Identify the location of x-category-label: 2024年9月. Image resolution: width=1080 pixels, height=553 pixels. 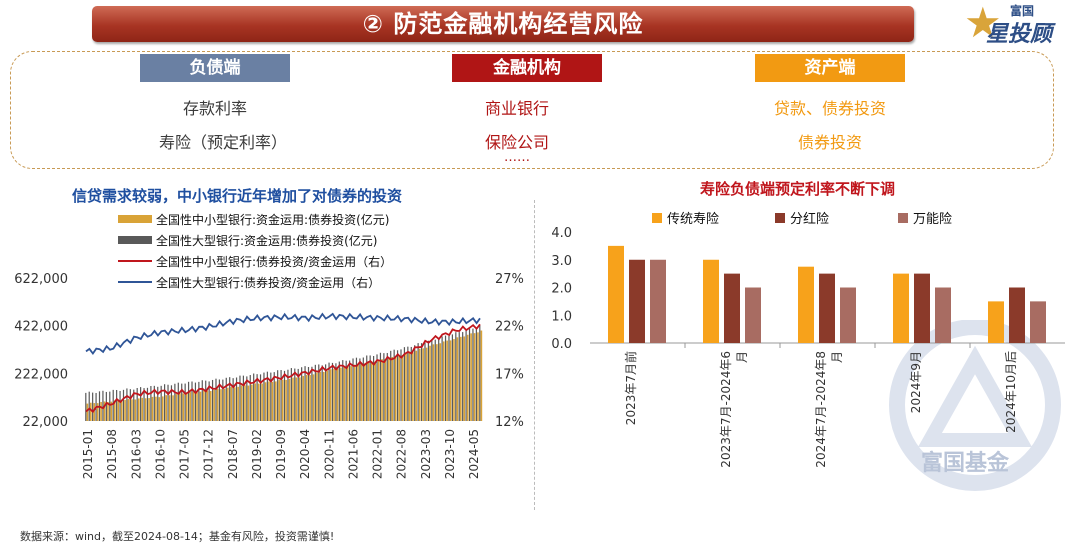
(916, 382).